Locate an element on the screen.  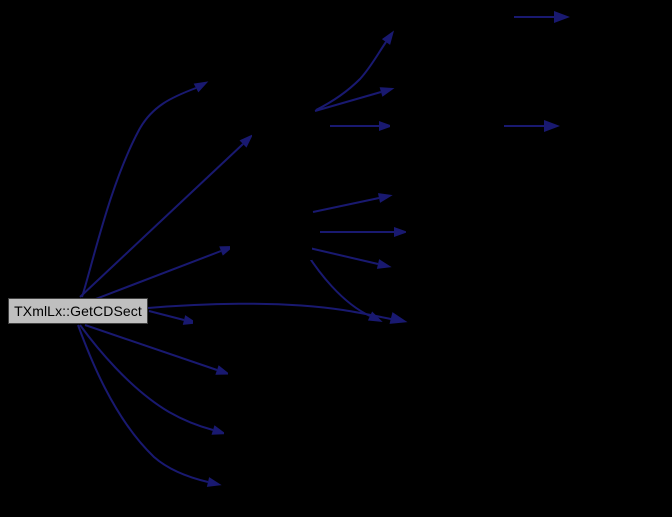
node-label: TXmlLx::GetCDSect is located at coordinates (78, 311).